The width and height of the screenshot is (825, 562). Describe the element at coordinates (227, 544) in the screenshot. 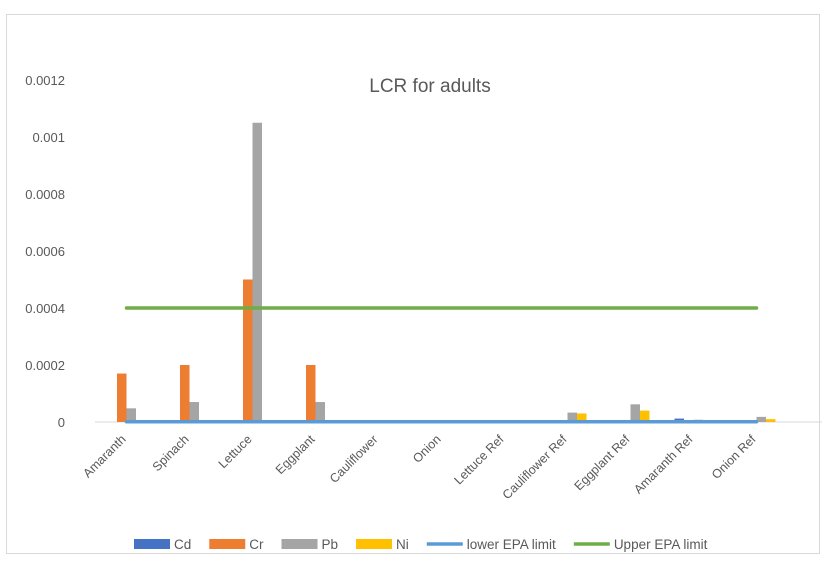

I see `legend-swatch-cr` at that location.